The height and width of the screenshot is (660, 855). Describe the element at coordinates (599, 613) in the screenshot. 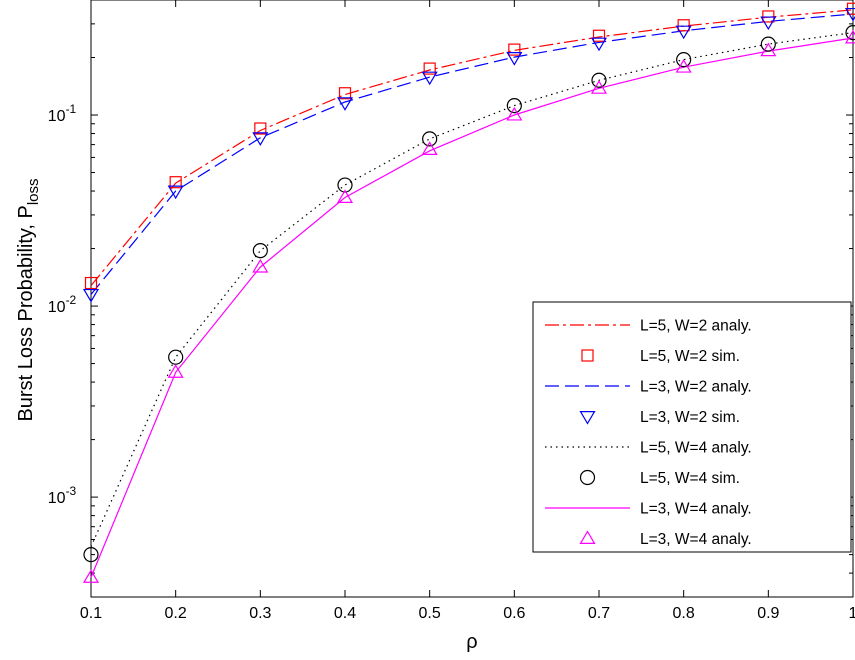

I see `x-tick-label: 0.7` at that location.